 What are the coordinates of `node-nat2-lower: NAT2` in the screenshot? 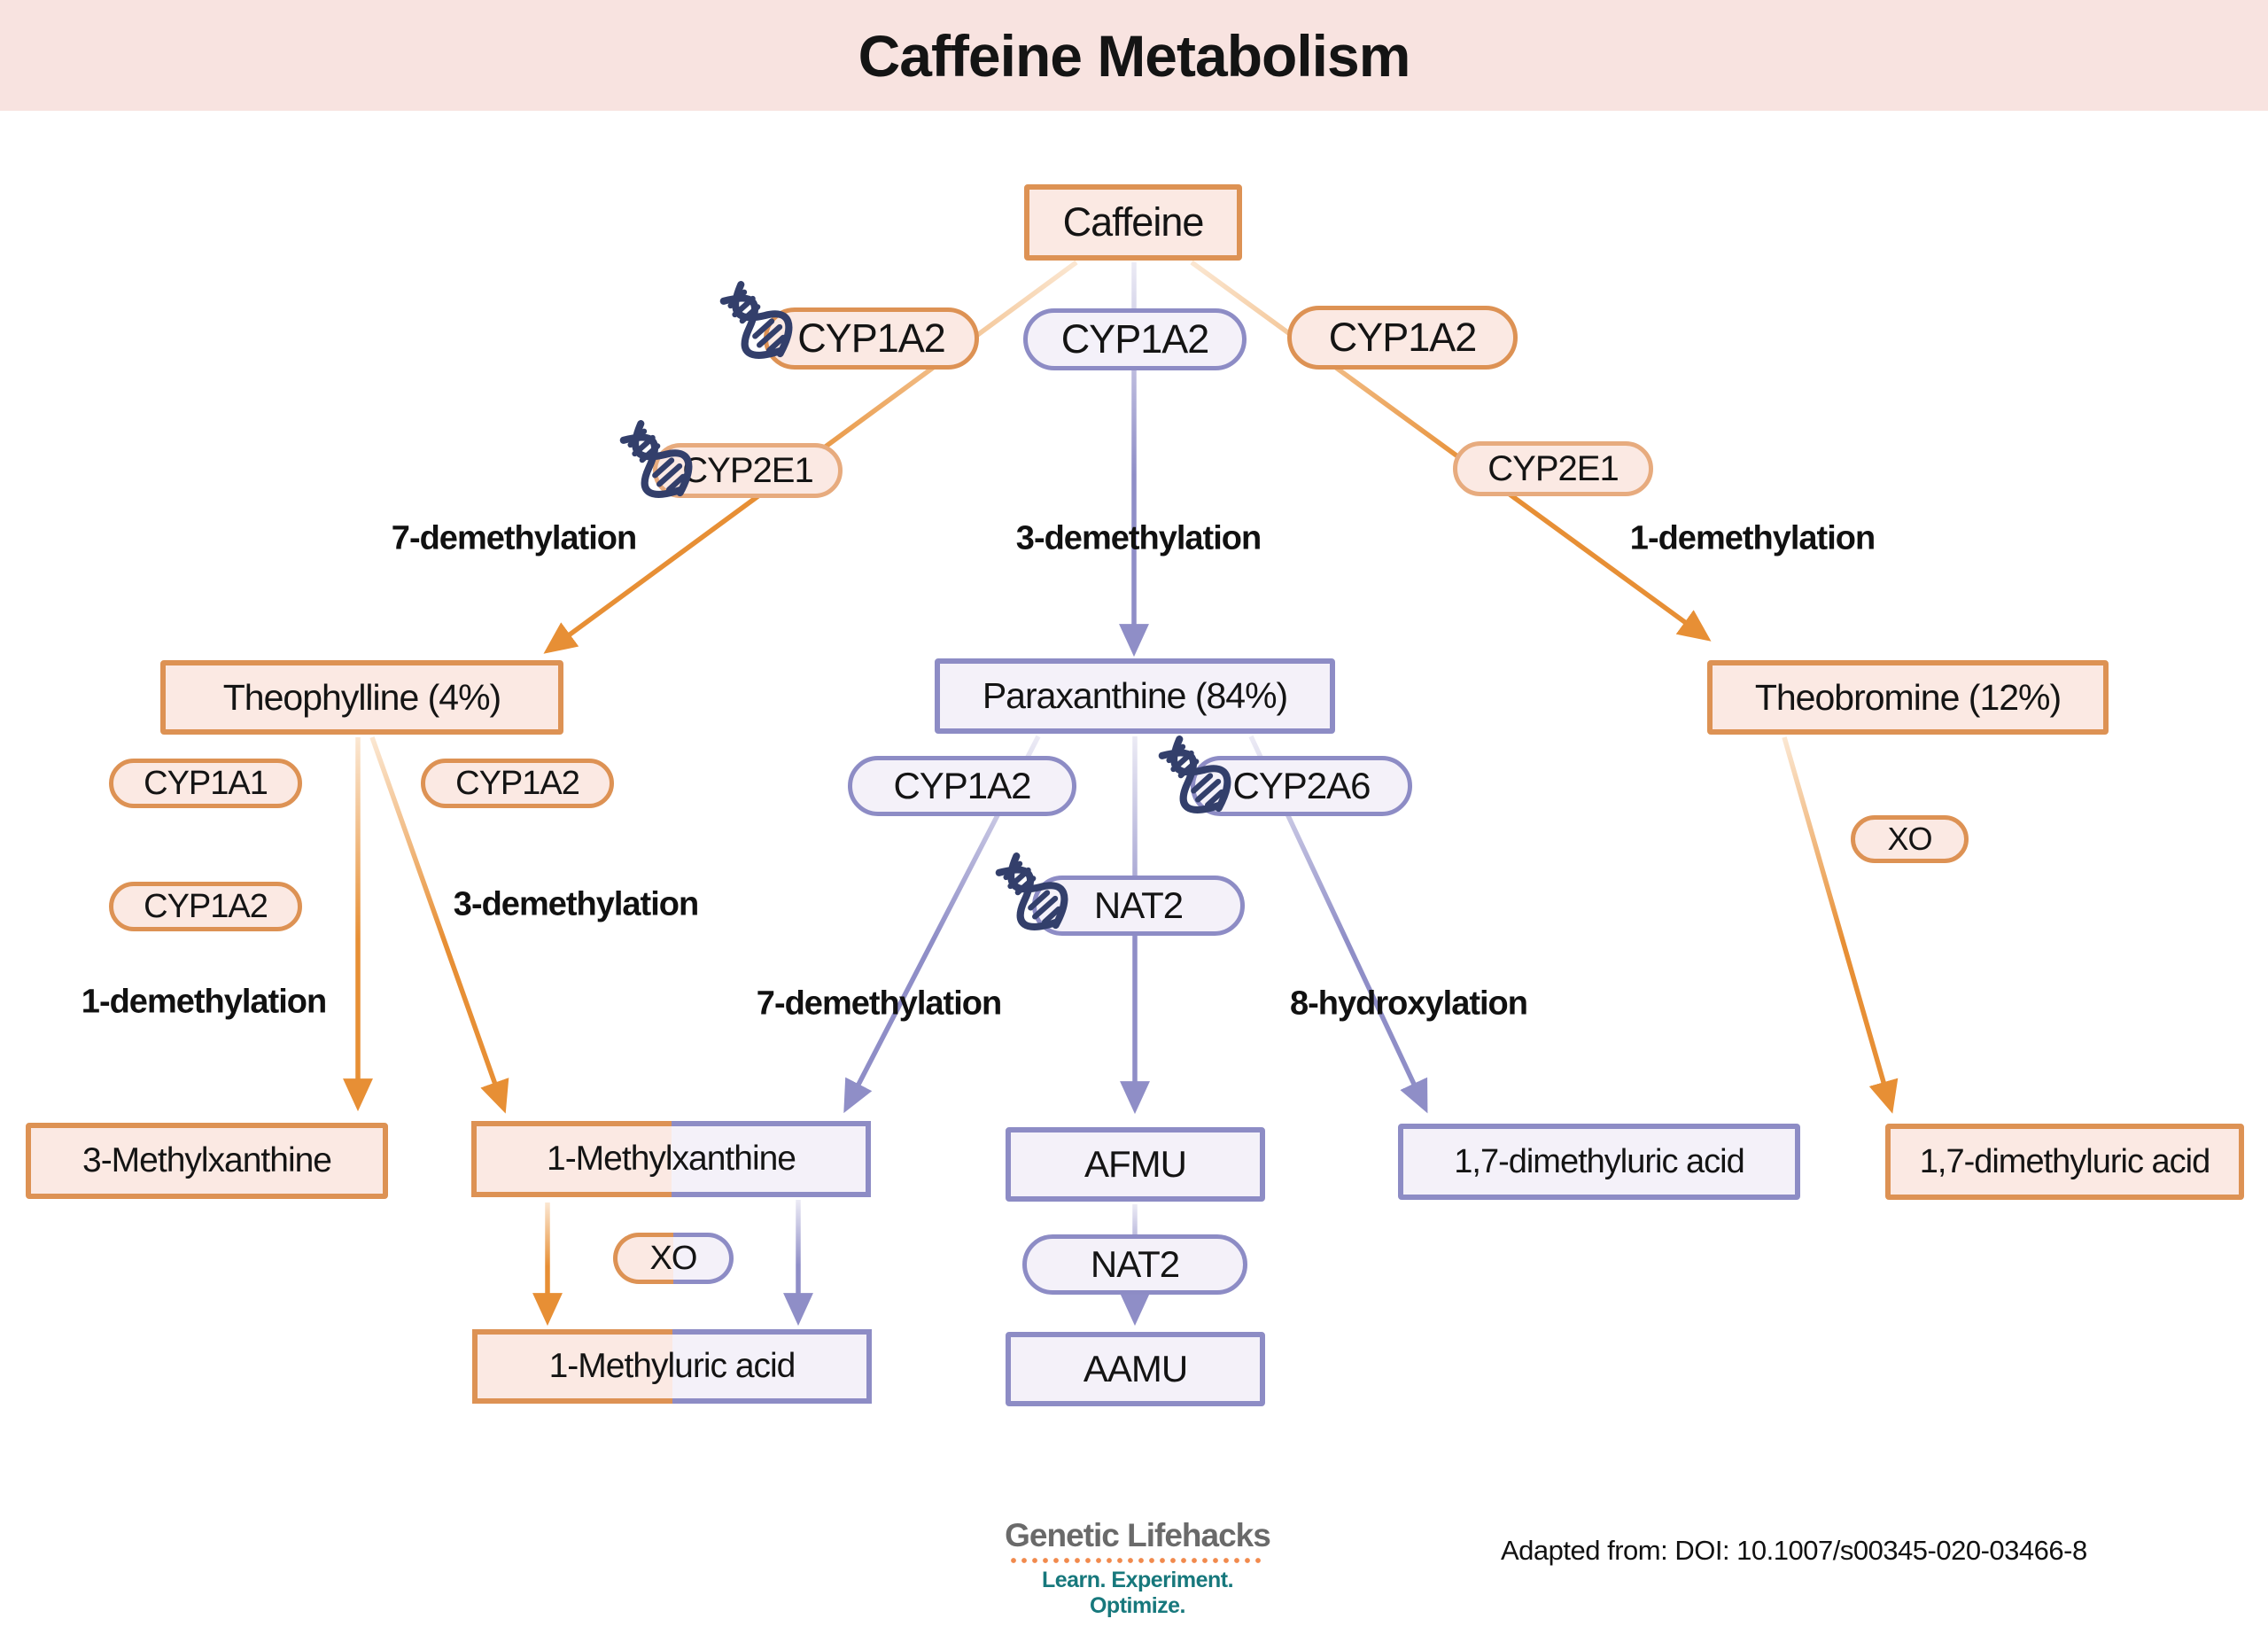 It's located at (1134, 1264).